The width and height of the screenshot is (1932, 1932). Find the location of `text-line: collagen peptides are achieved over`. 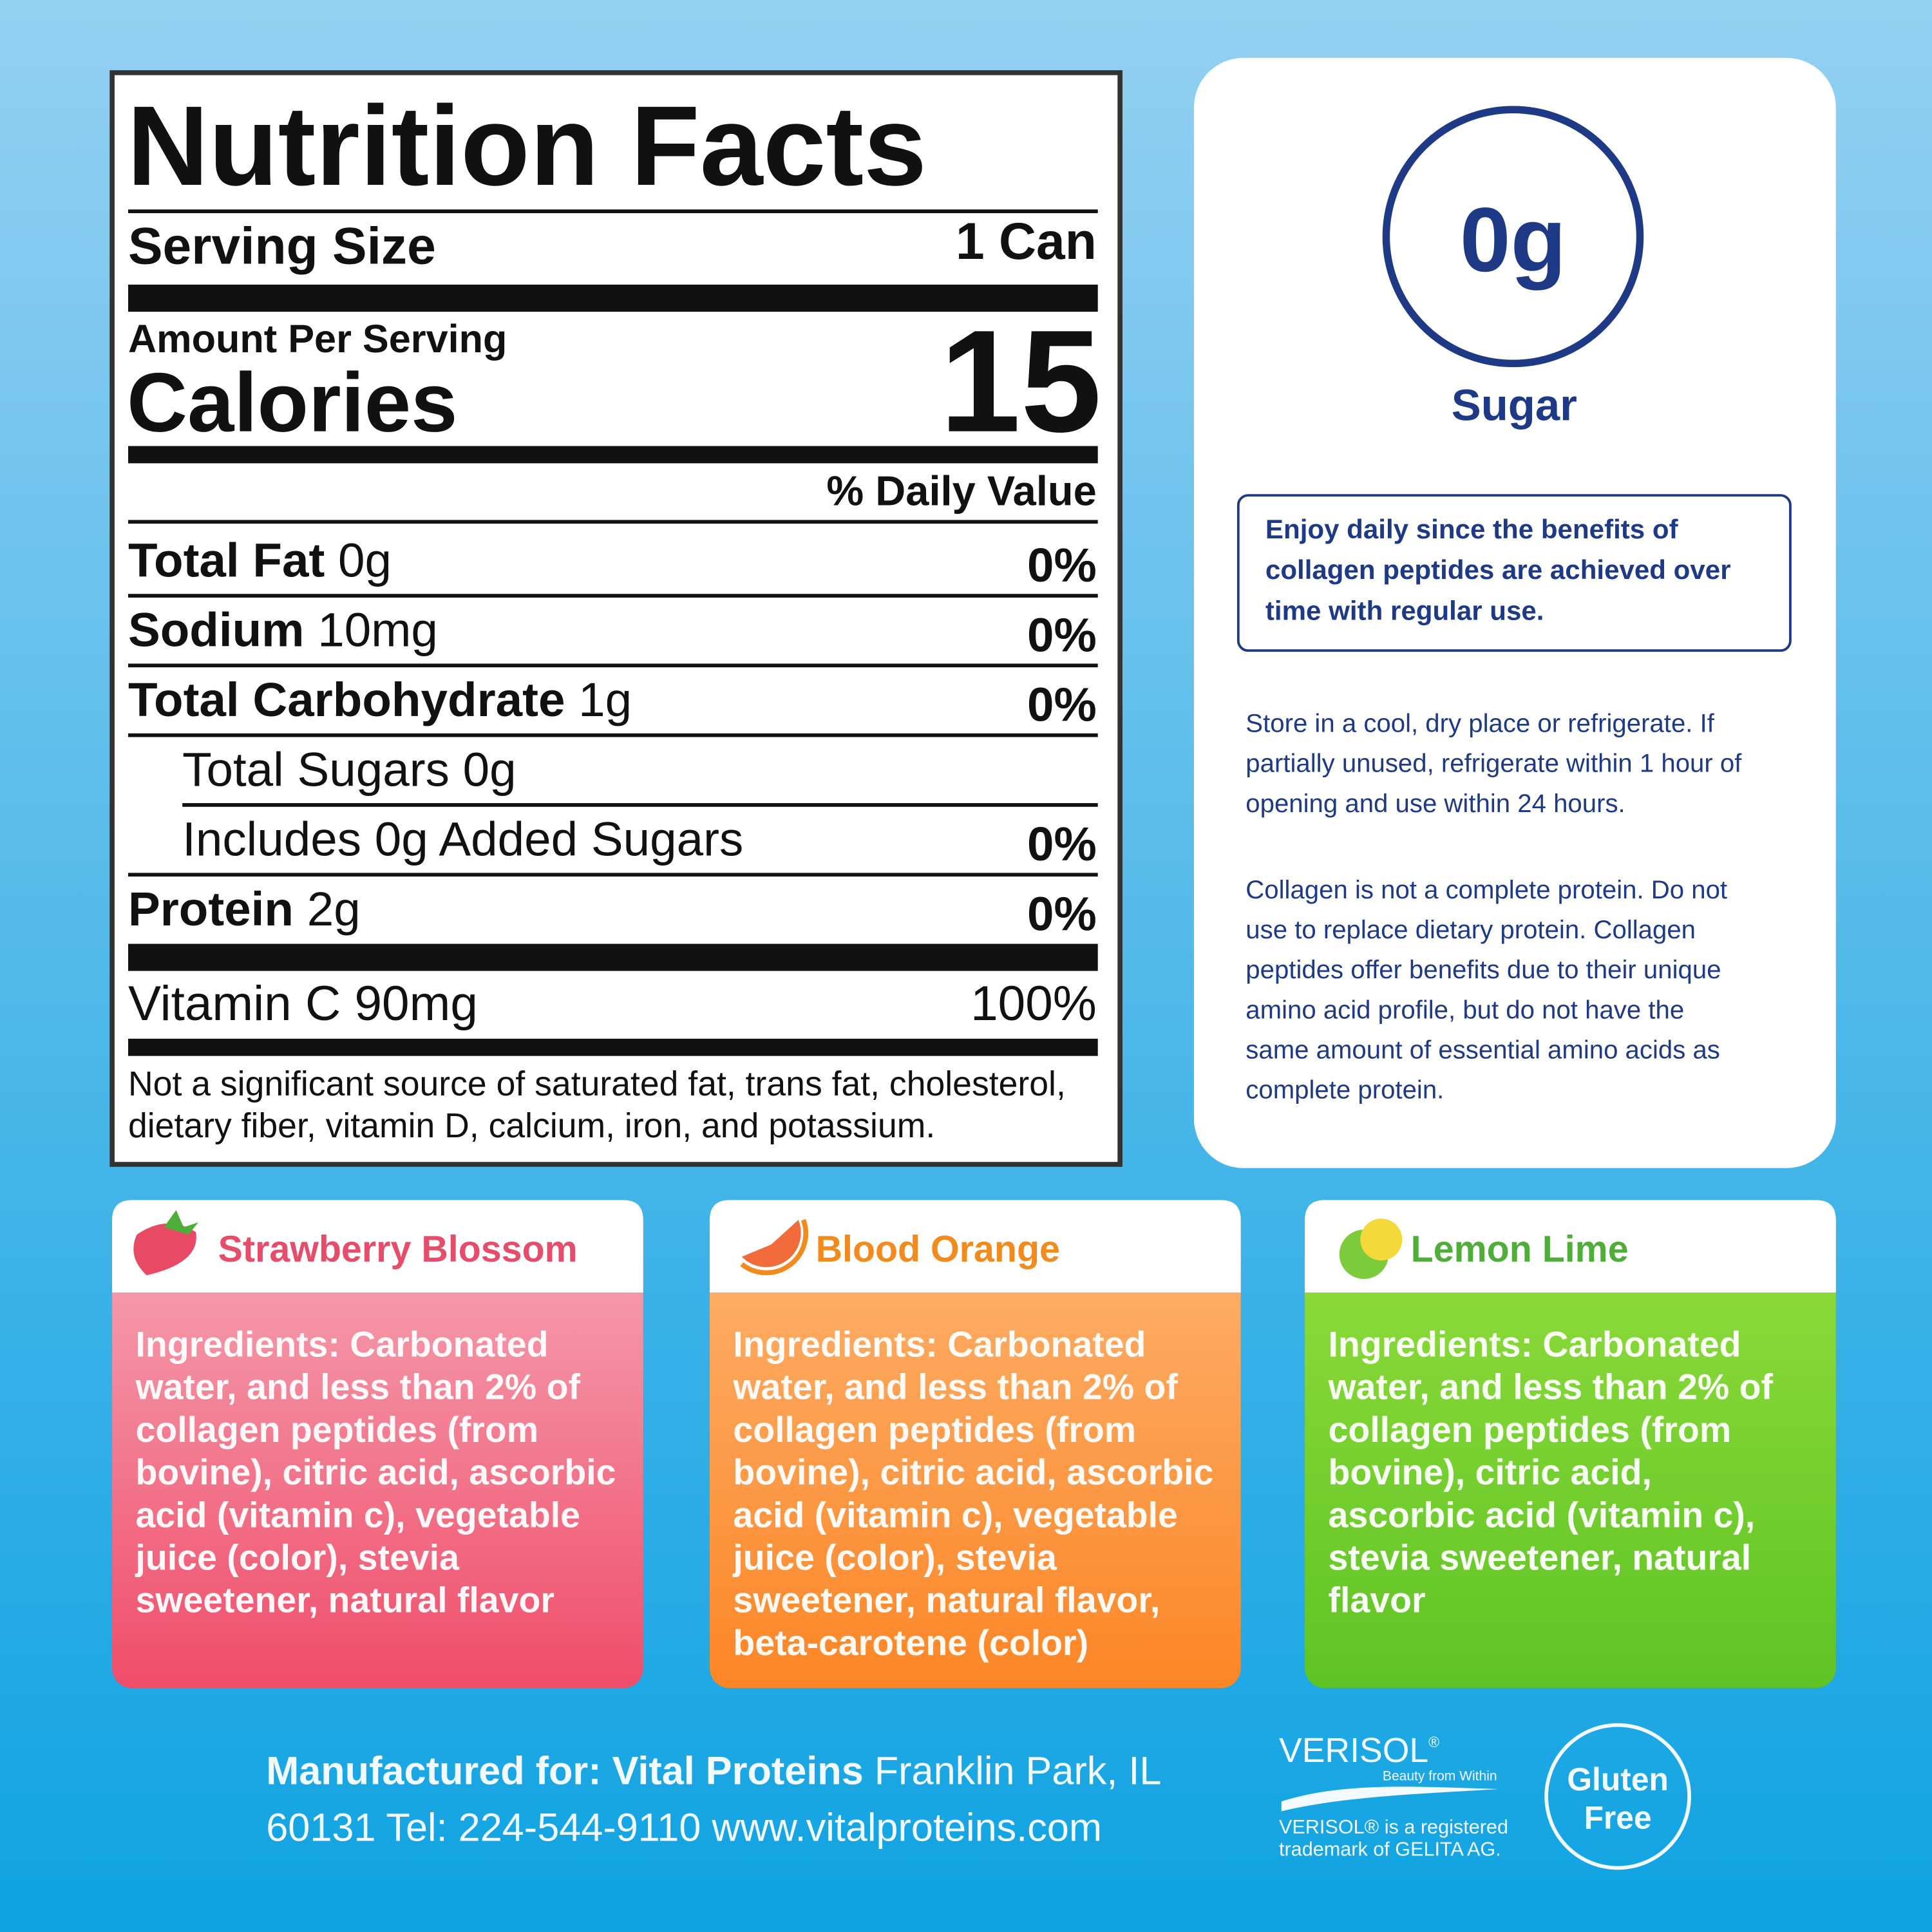

text-line: collagen peptides are achieved over is located at coordinates (1498, 570).